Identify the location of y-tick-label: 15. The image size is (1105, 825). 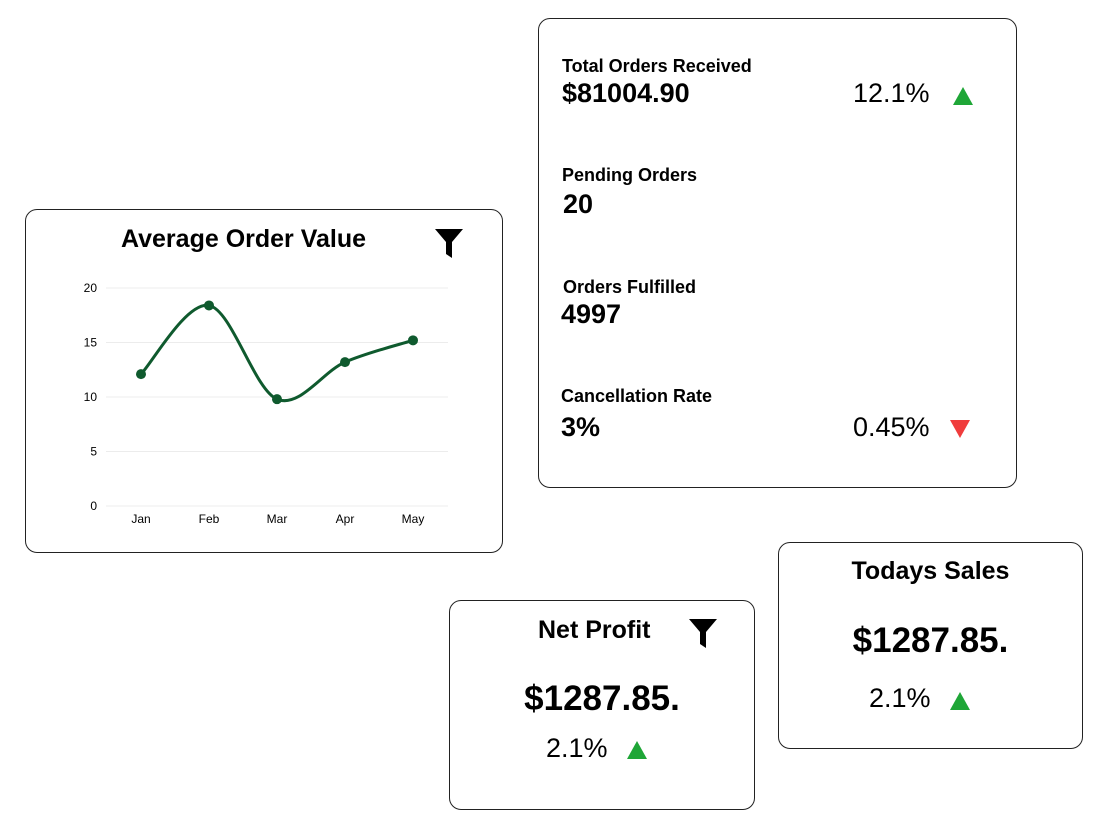
(91, 343).